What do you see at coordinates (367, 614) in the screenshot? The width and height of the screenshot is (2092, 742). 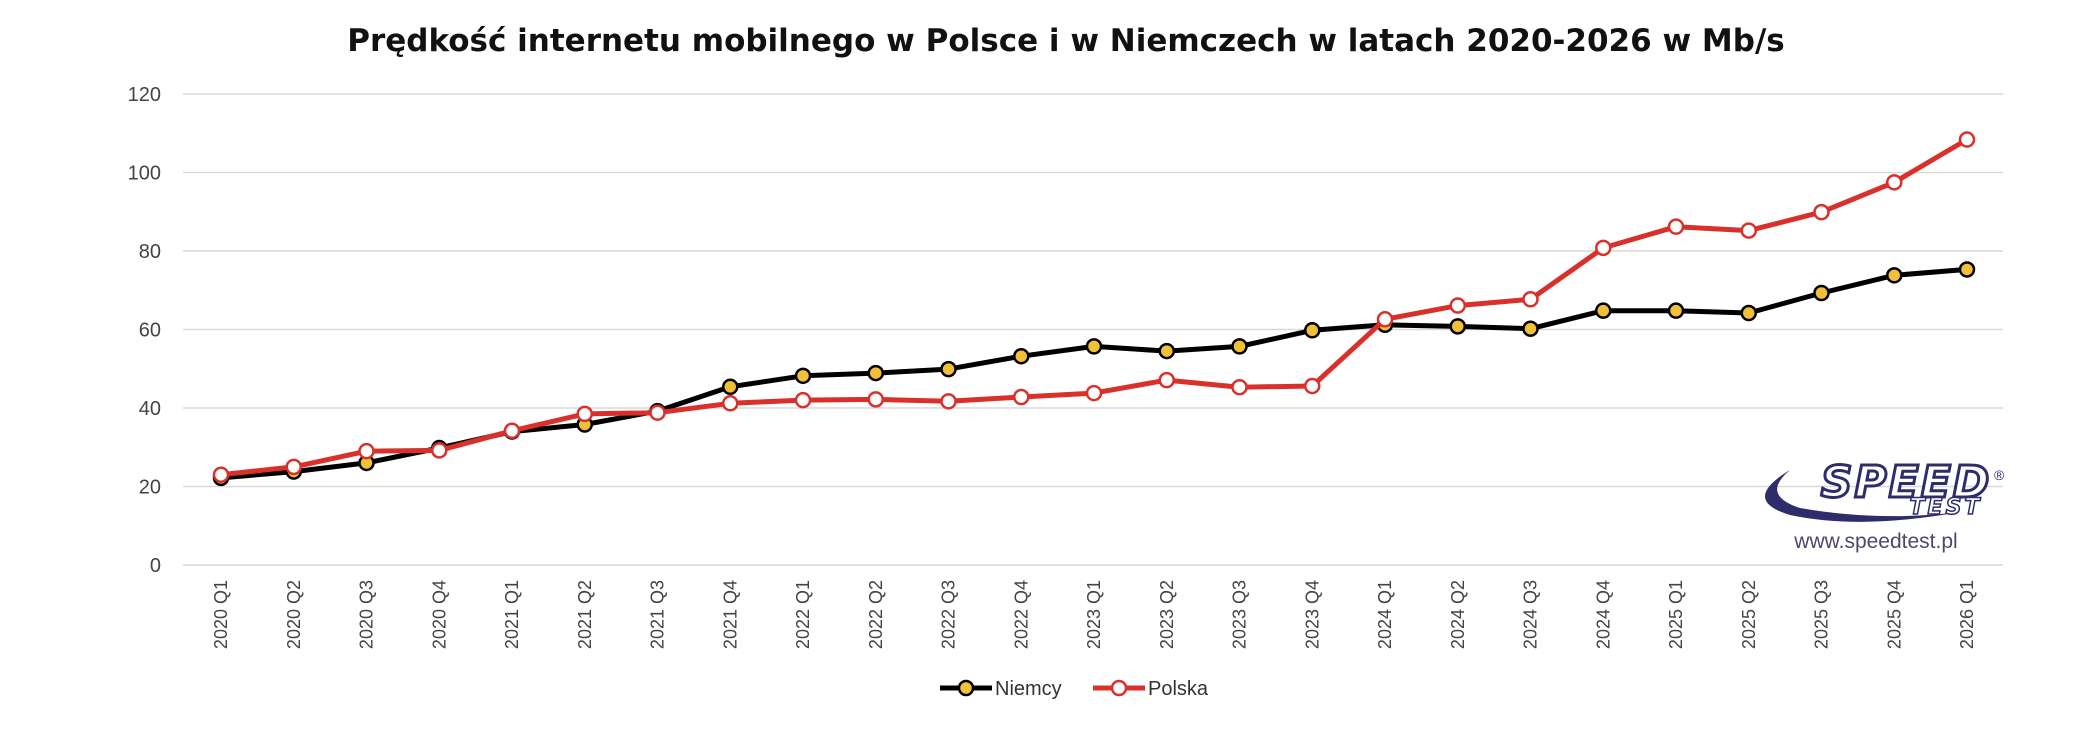 I see `x-tick-label: 2020 Q3` at bounding box center [367, 614].